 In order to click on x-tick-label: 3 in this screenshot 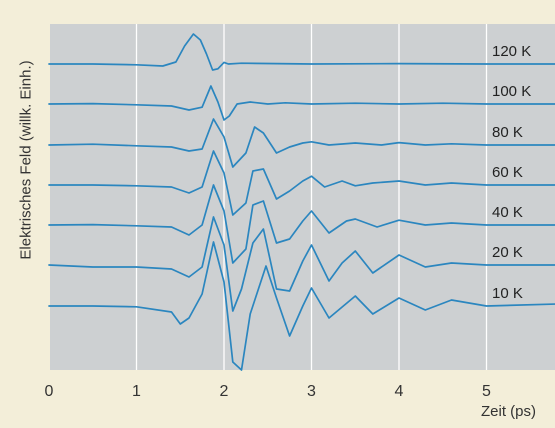, I will do `click(311, 391)`.